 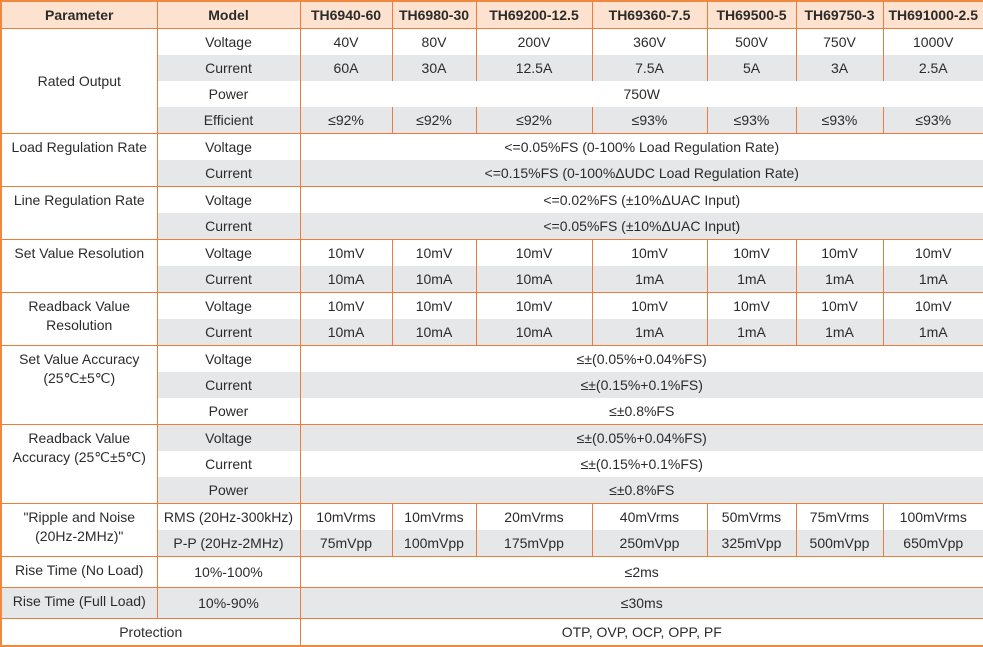 What do you see at coordinates (434, 15) in the screenshot?
I see `header-model-th6980-30: TH6980-30` at bounding box center [434, 15].